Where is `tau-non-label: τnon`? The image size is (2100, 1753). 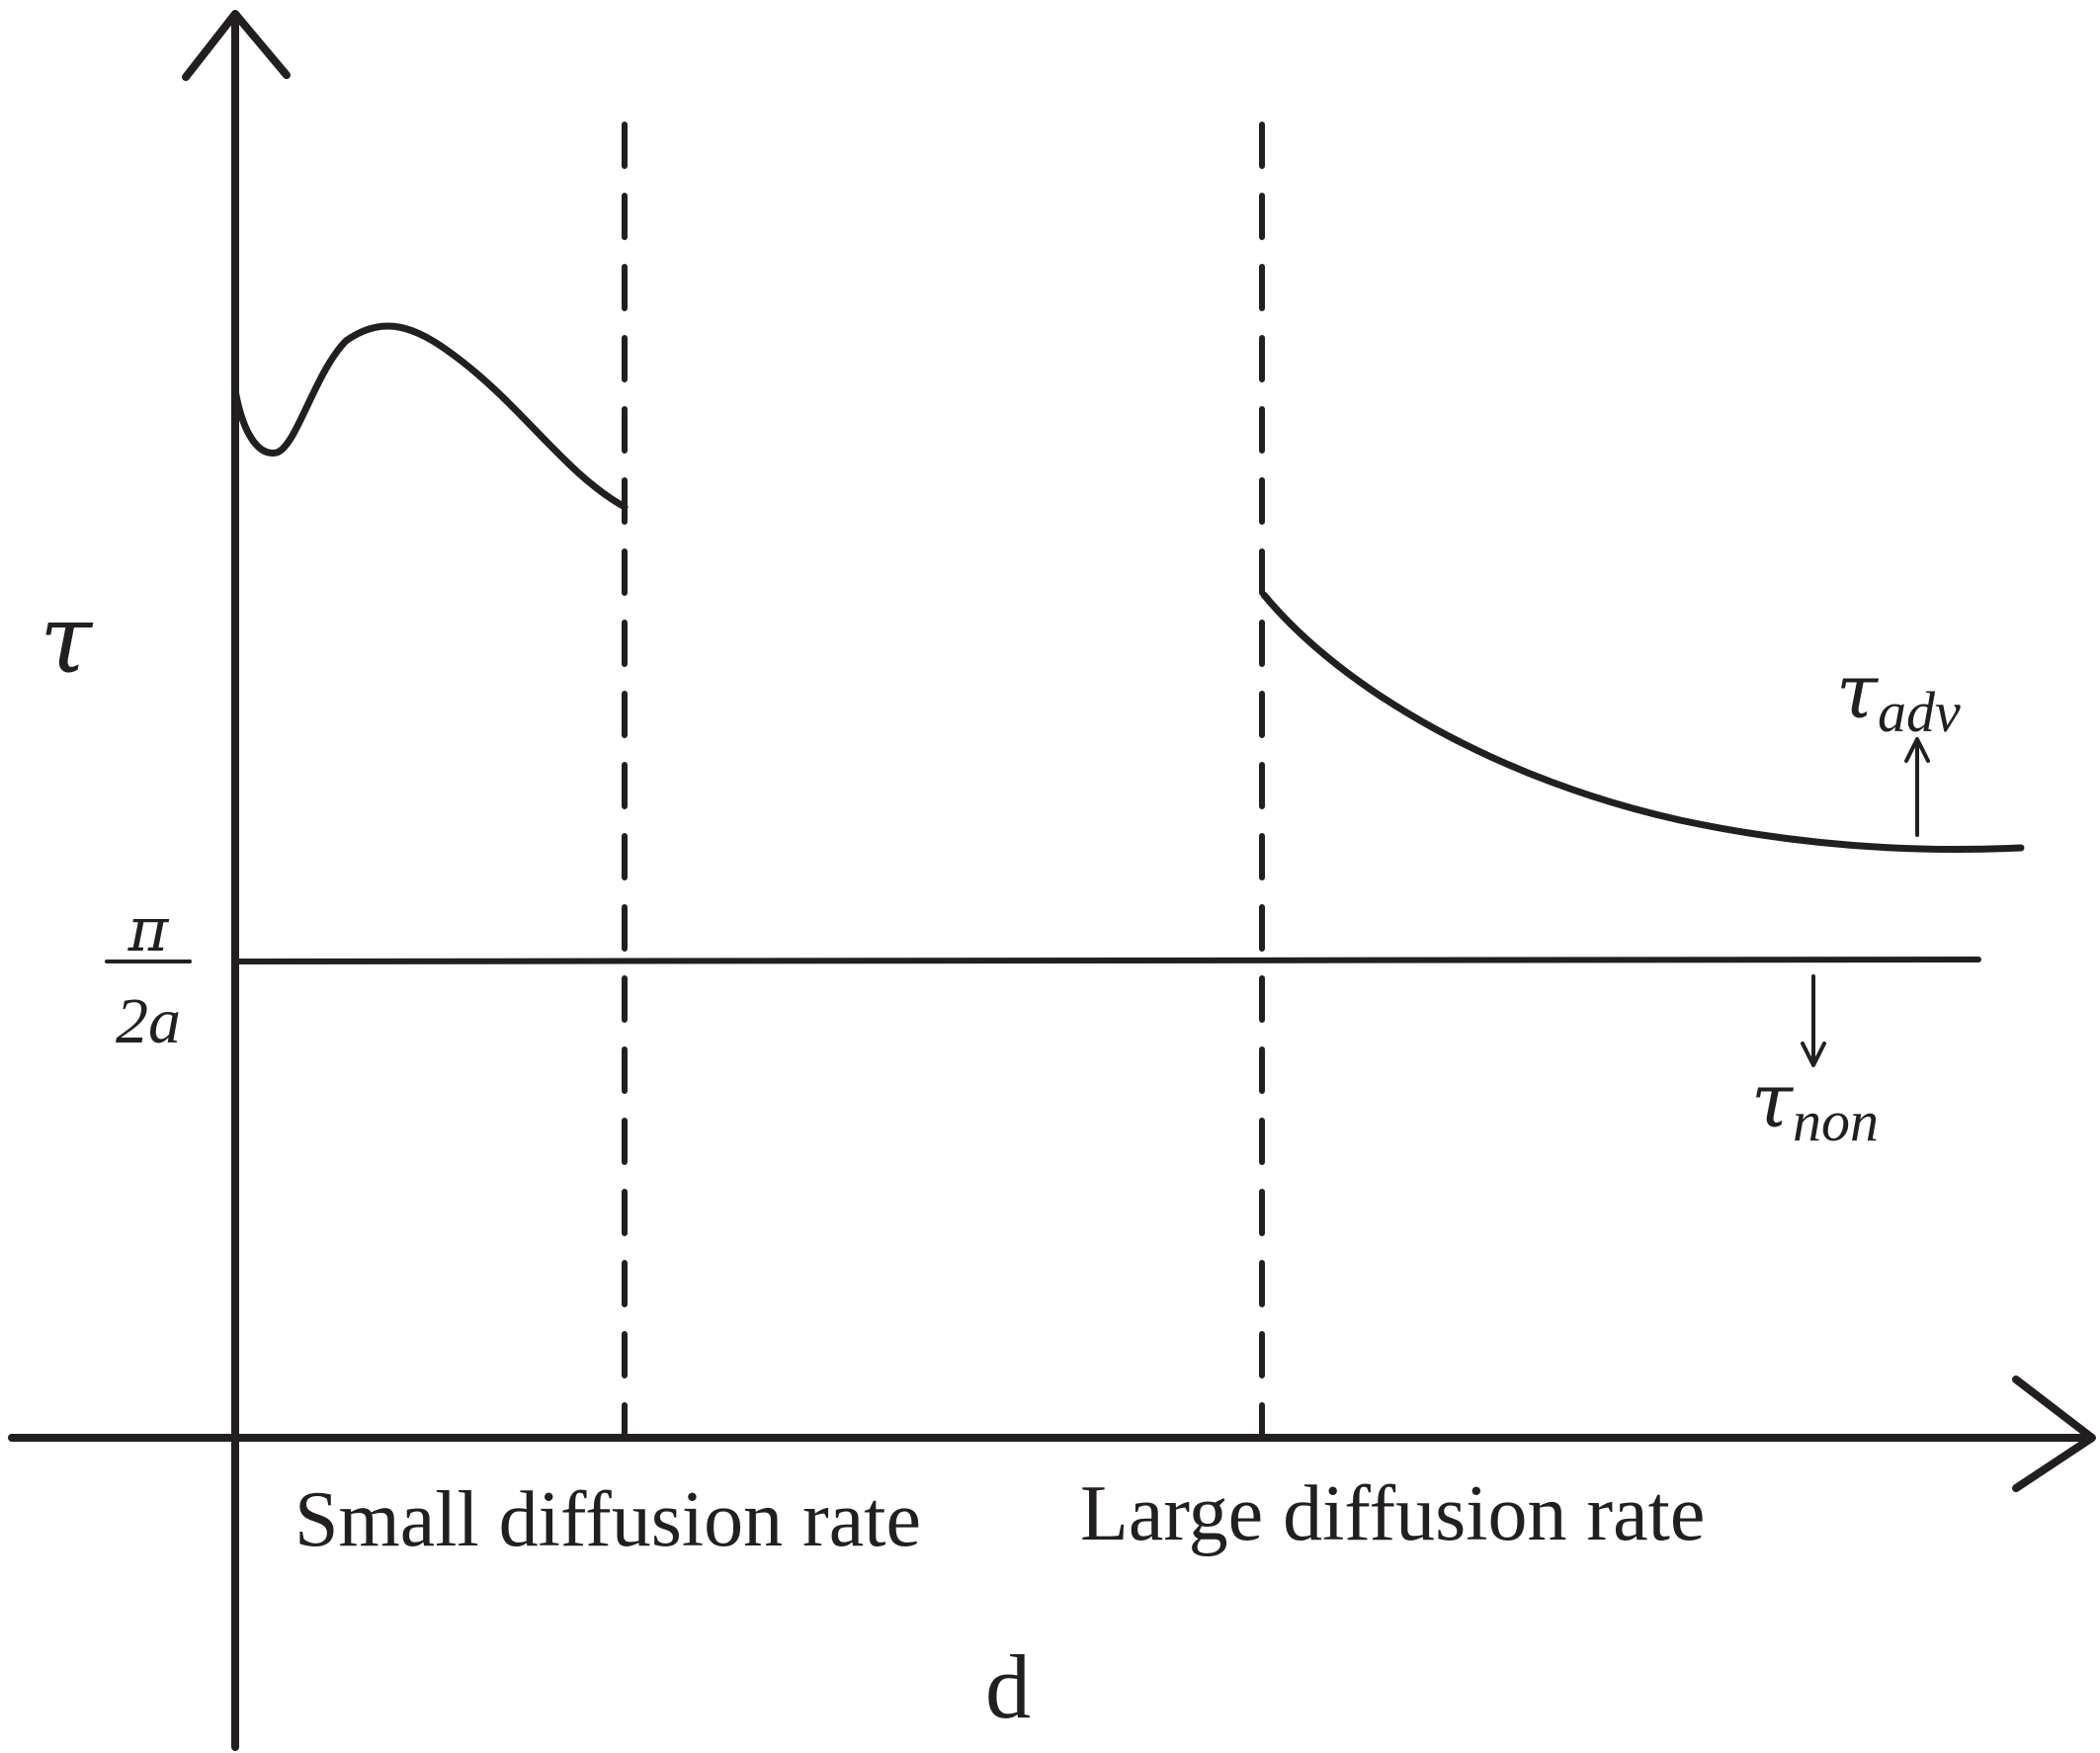 tau-non-label: τnon is located at coordinates (1815, 1104).